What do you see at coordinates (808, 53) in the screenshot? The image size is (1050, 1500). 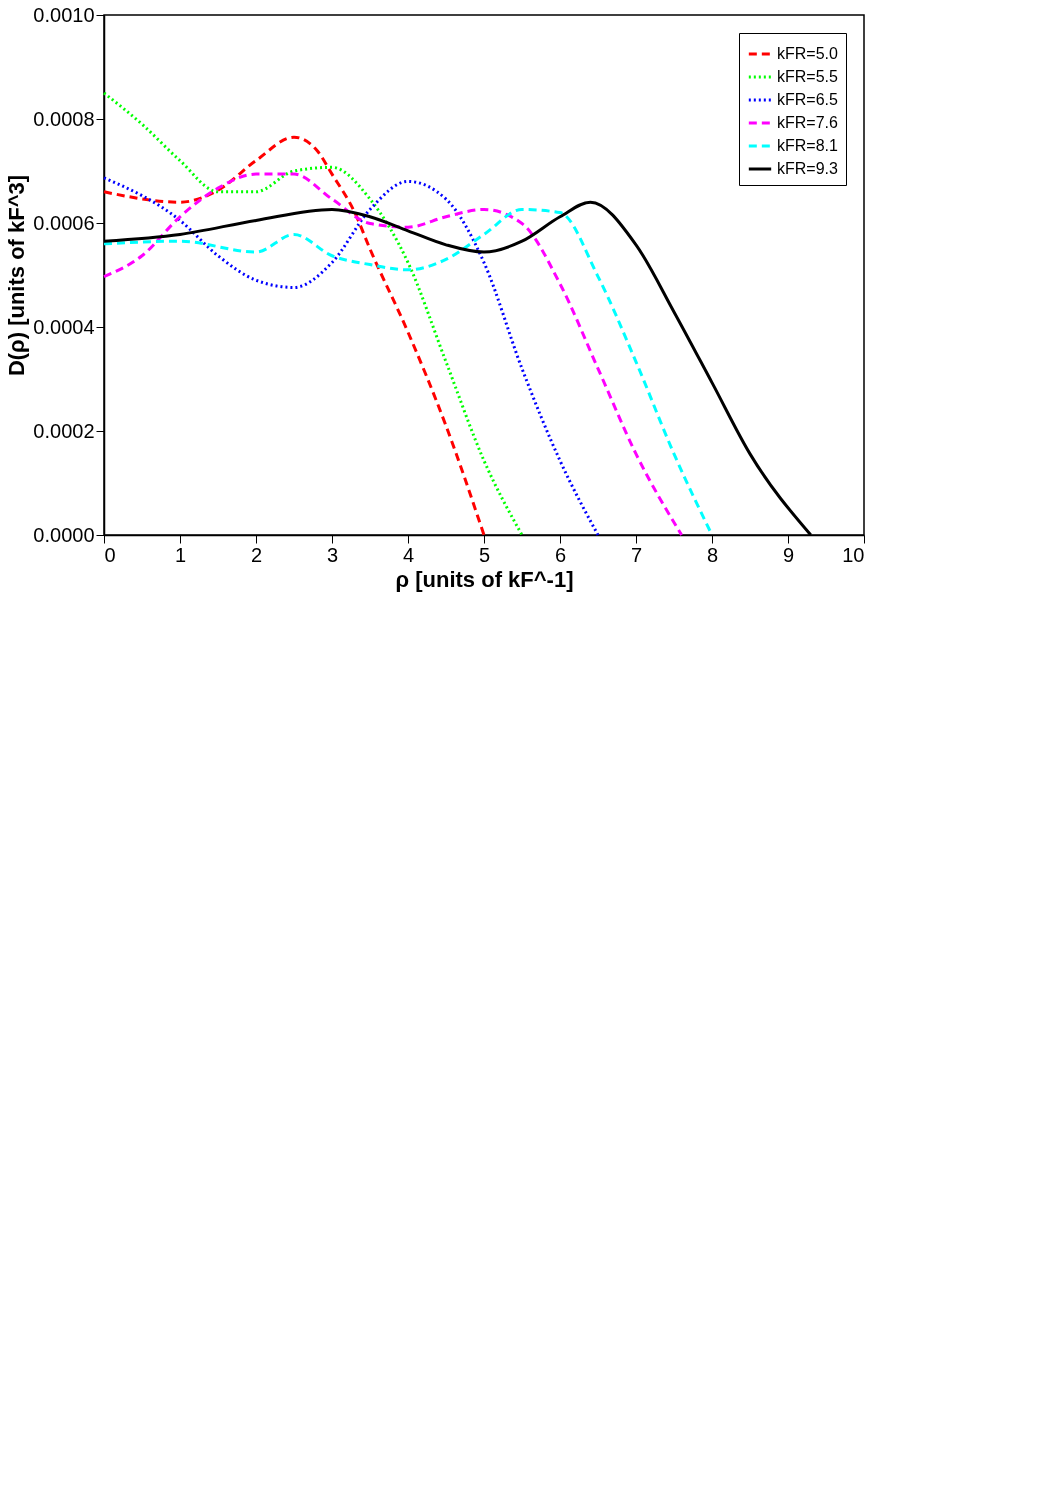 I see `legend-label: kFR=5.0` at bounding box center [808, 53].